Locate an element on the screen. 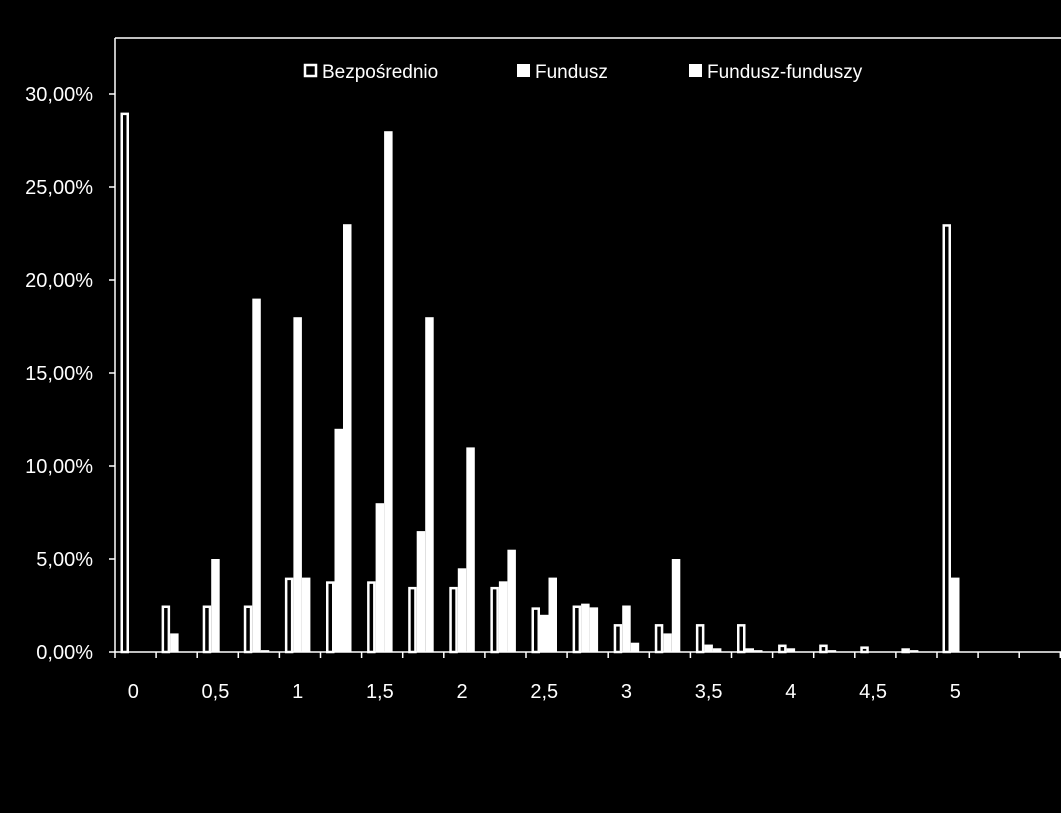 This screenshot has height=813, width=1061. legend-item-fundusz: Fundusz is located at coordinates (562, 72).